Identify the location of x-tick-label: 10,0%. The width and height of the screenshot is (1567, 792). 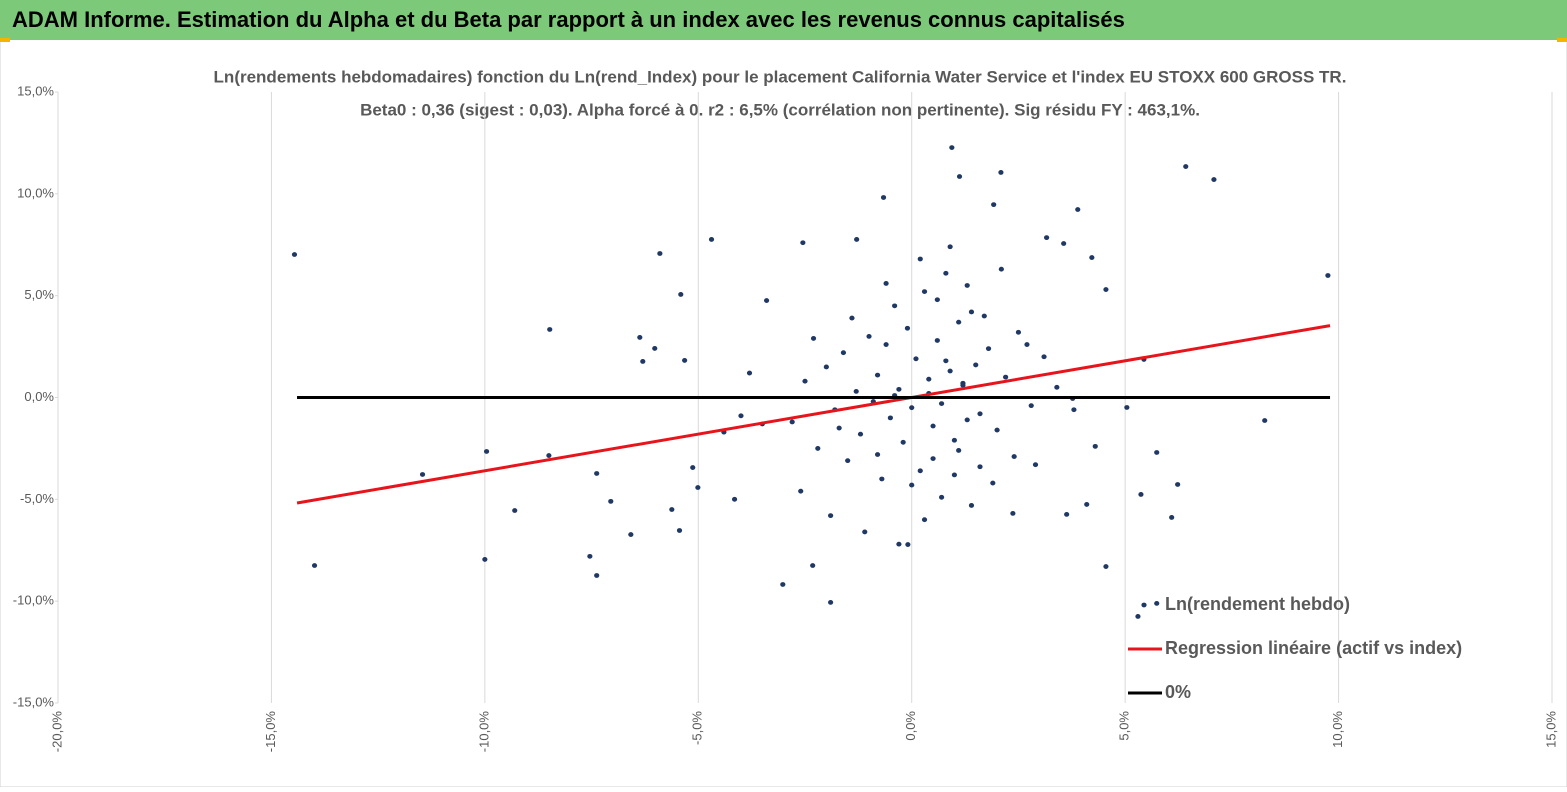
(1337, 729).